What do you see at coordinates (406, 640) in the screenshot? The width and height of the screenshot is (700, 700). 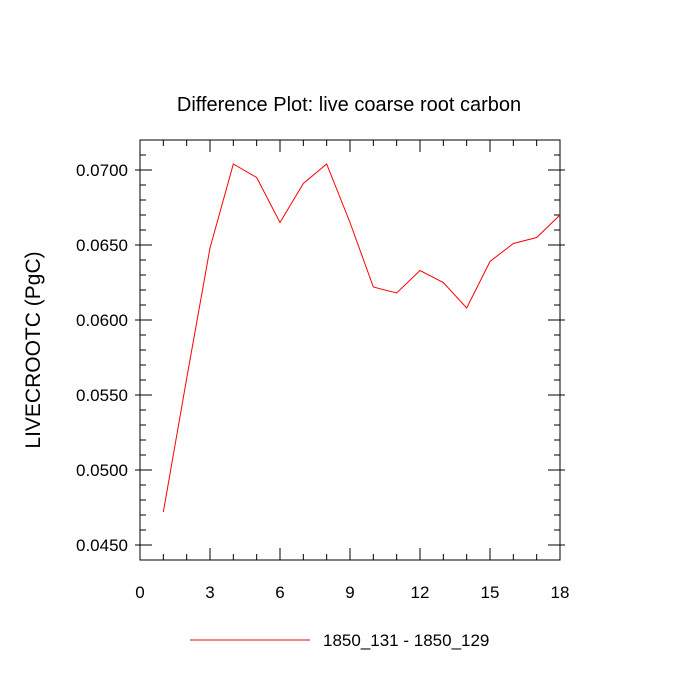 I see `legend-label: 1850_131 - 1850_129` at bounding box center [406, 640].